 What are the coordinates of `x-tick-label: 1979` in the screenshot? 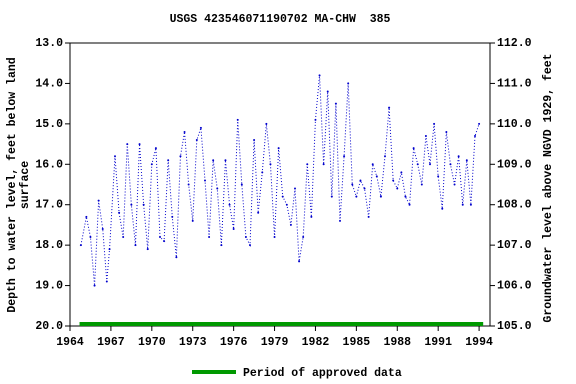 It's located at (275, 342).